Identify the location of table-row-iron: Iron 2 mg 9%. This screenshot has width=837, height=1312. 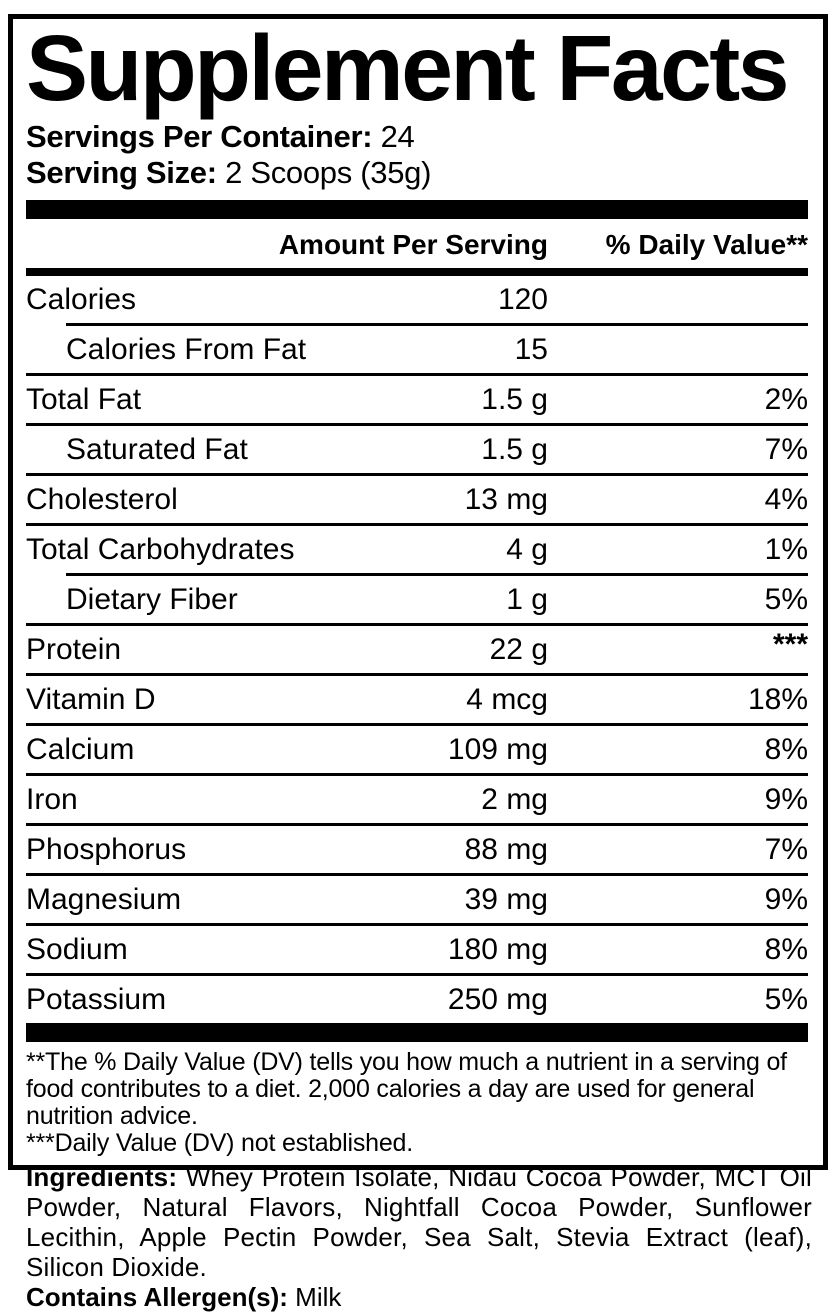
(417, 799).